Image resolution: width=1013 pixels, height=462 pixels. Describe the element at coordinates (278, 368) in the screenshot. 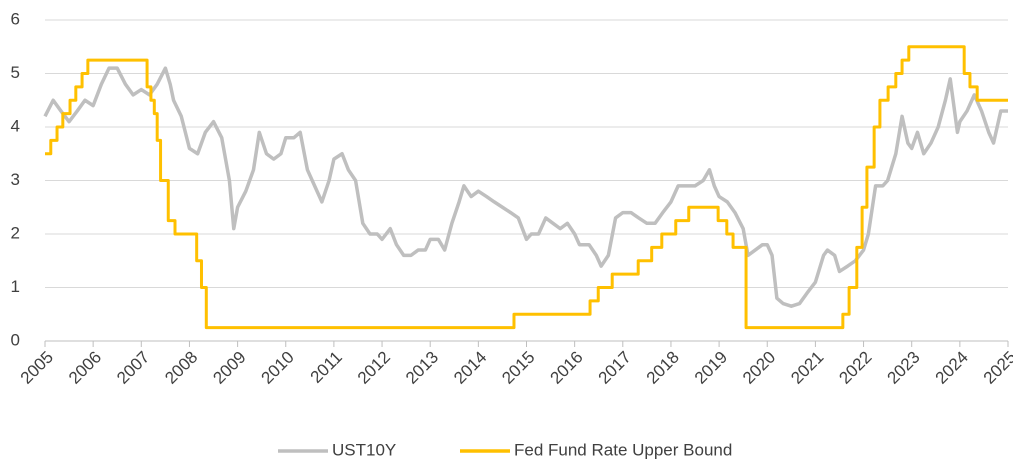

I see `x-tick-label: 2010` at that location.